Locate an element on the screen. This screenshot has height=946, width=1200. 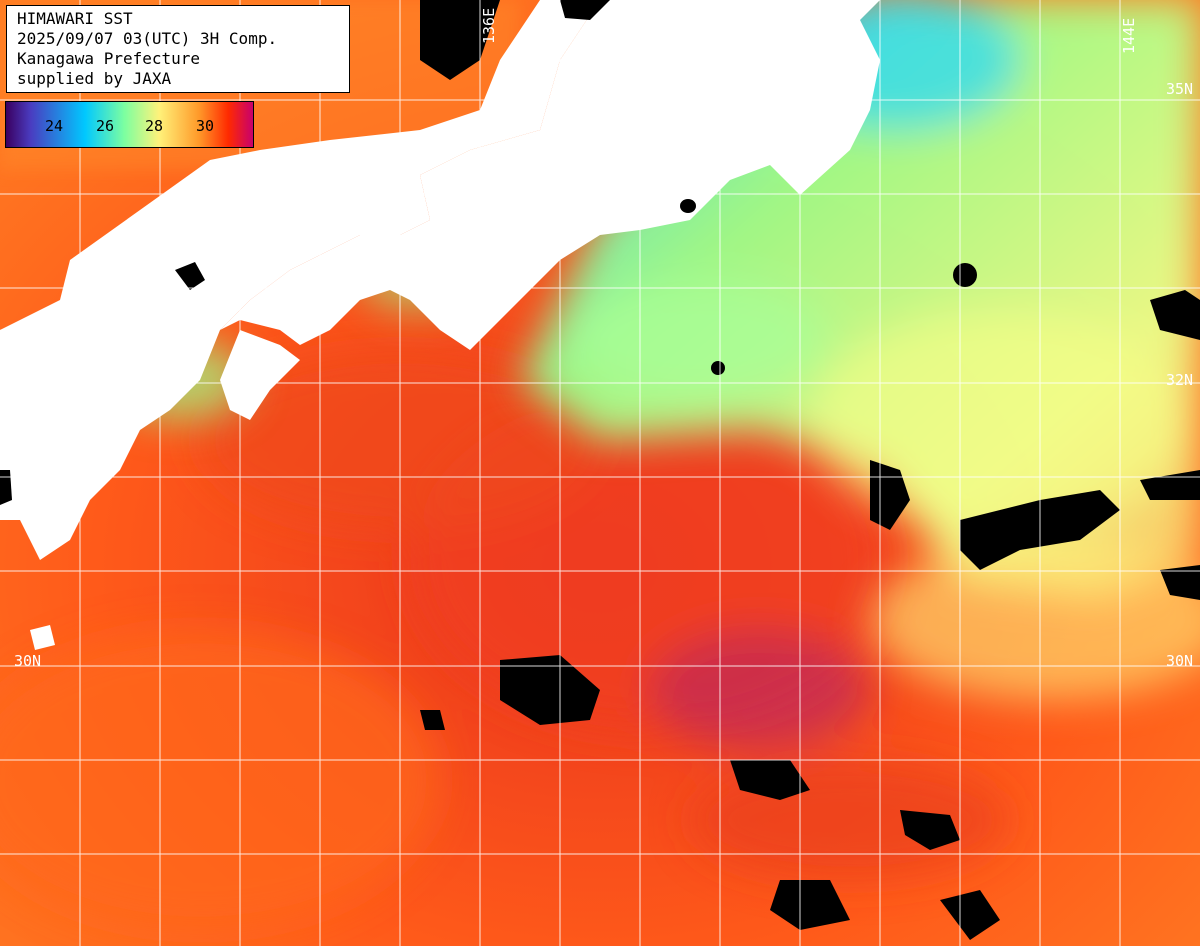
lat-label-35n-right: 35N is located at coordinates (1180, 89).